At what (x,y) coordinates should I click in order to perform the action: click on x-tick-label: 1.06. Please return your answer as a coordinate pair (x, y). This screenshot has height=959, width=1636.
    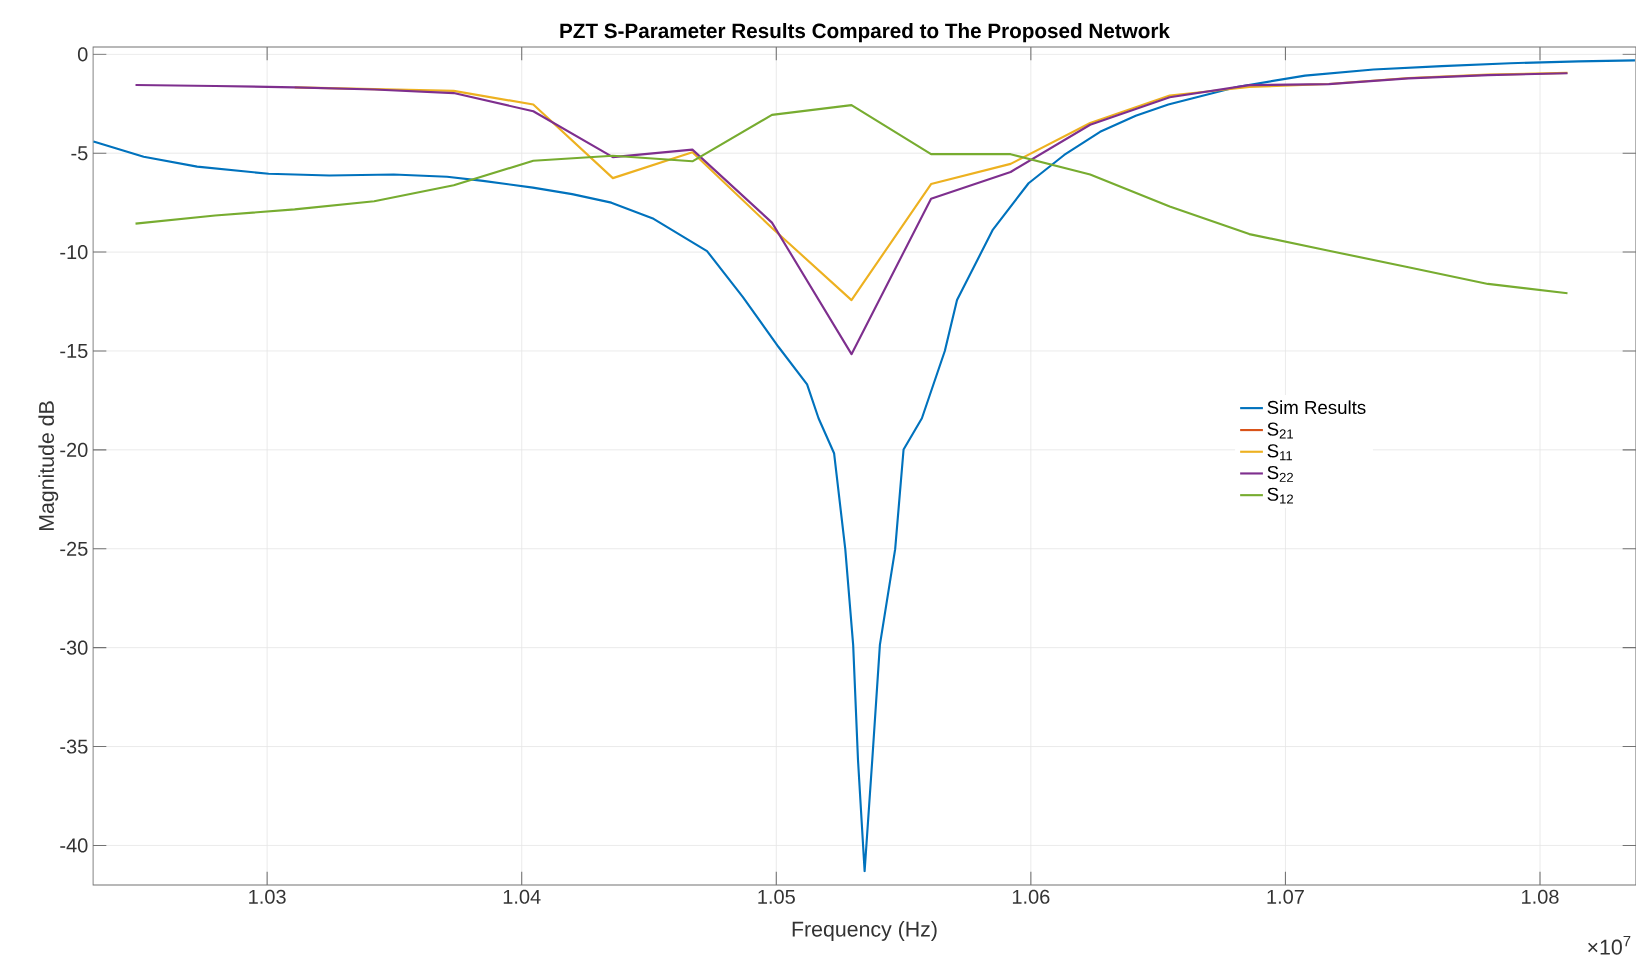
    Looking at the image, I should click on (1031, 896).